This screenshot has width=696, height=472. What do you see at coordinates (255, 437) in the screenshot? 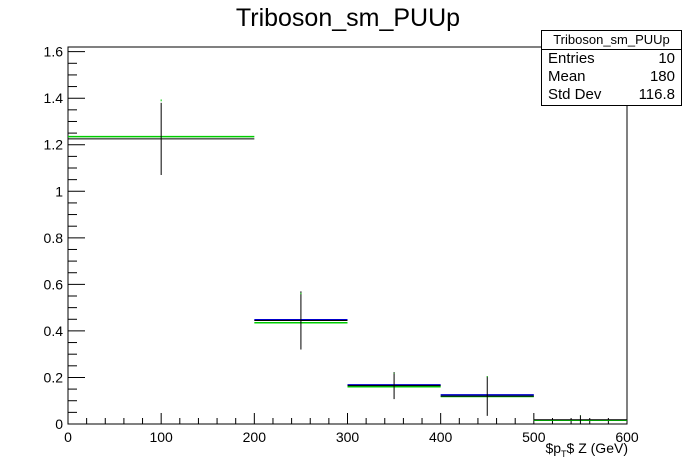
I see `x-tick-label: 200` at bounding box center [255, 437].